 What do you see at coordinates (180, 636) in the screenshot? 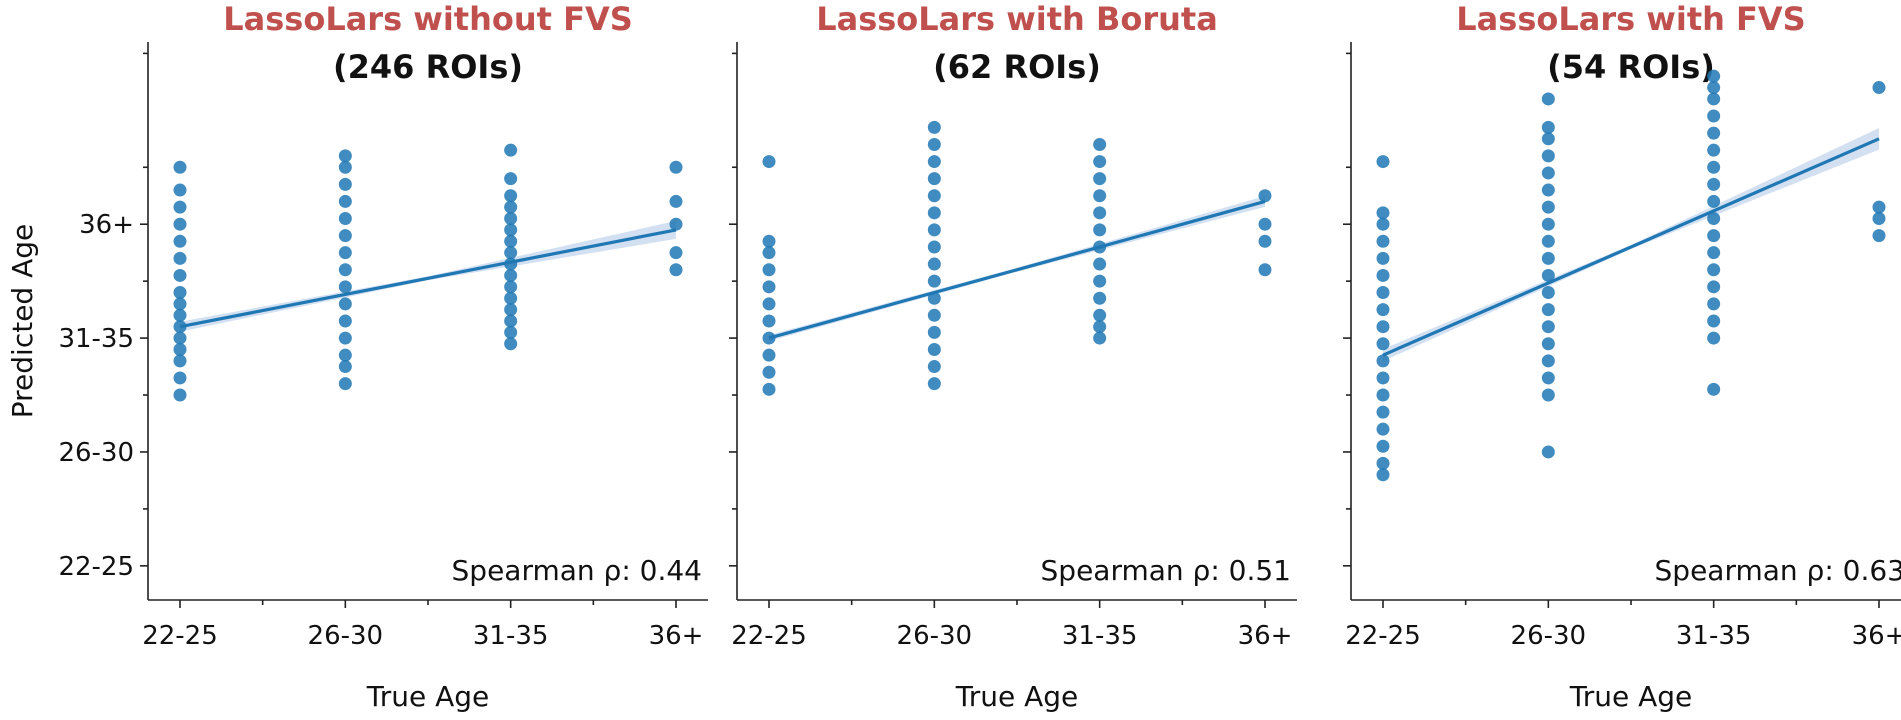
I see `x-tick-label: 22-25` at bounding box center [180, 636].